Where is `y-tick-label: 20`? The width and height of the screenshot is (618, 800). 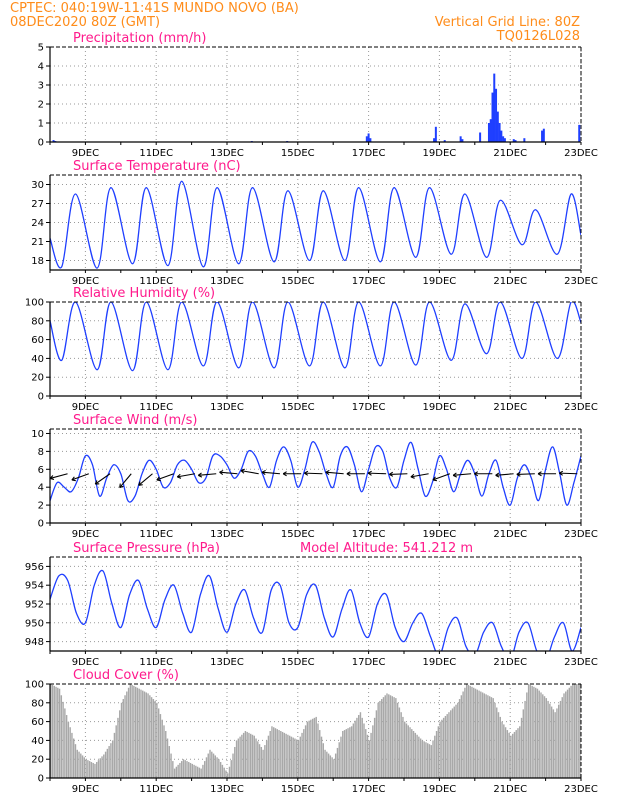 y-tick-label: 20 is located at coordinates (37, 760).